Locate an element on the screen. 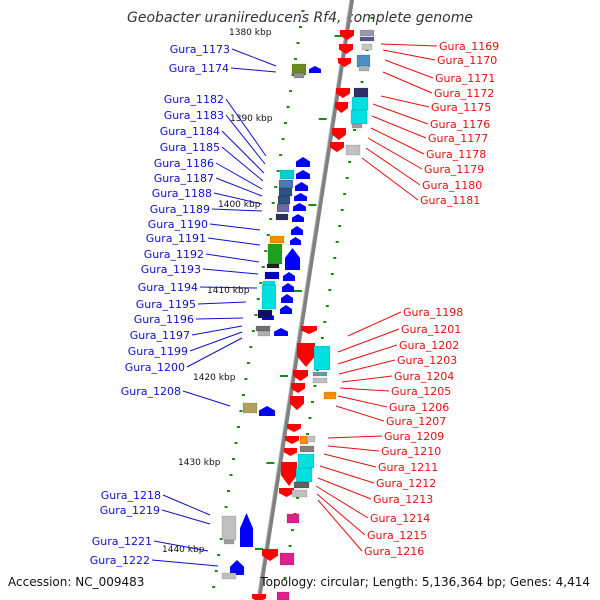 The image size is (600, 600). forward-gene-label: Gura_1218 is located at coordinates (131, 495).